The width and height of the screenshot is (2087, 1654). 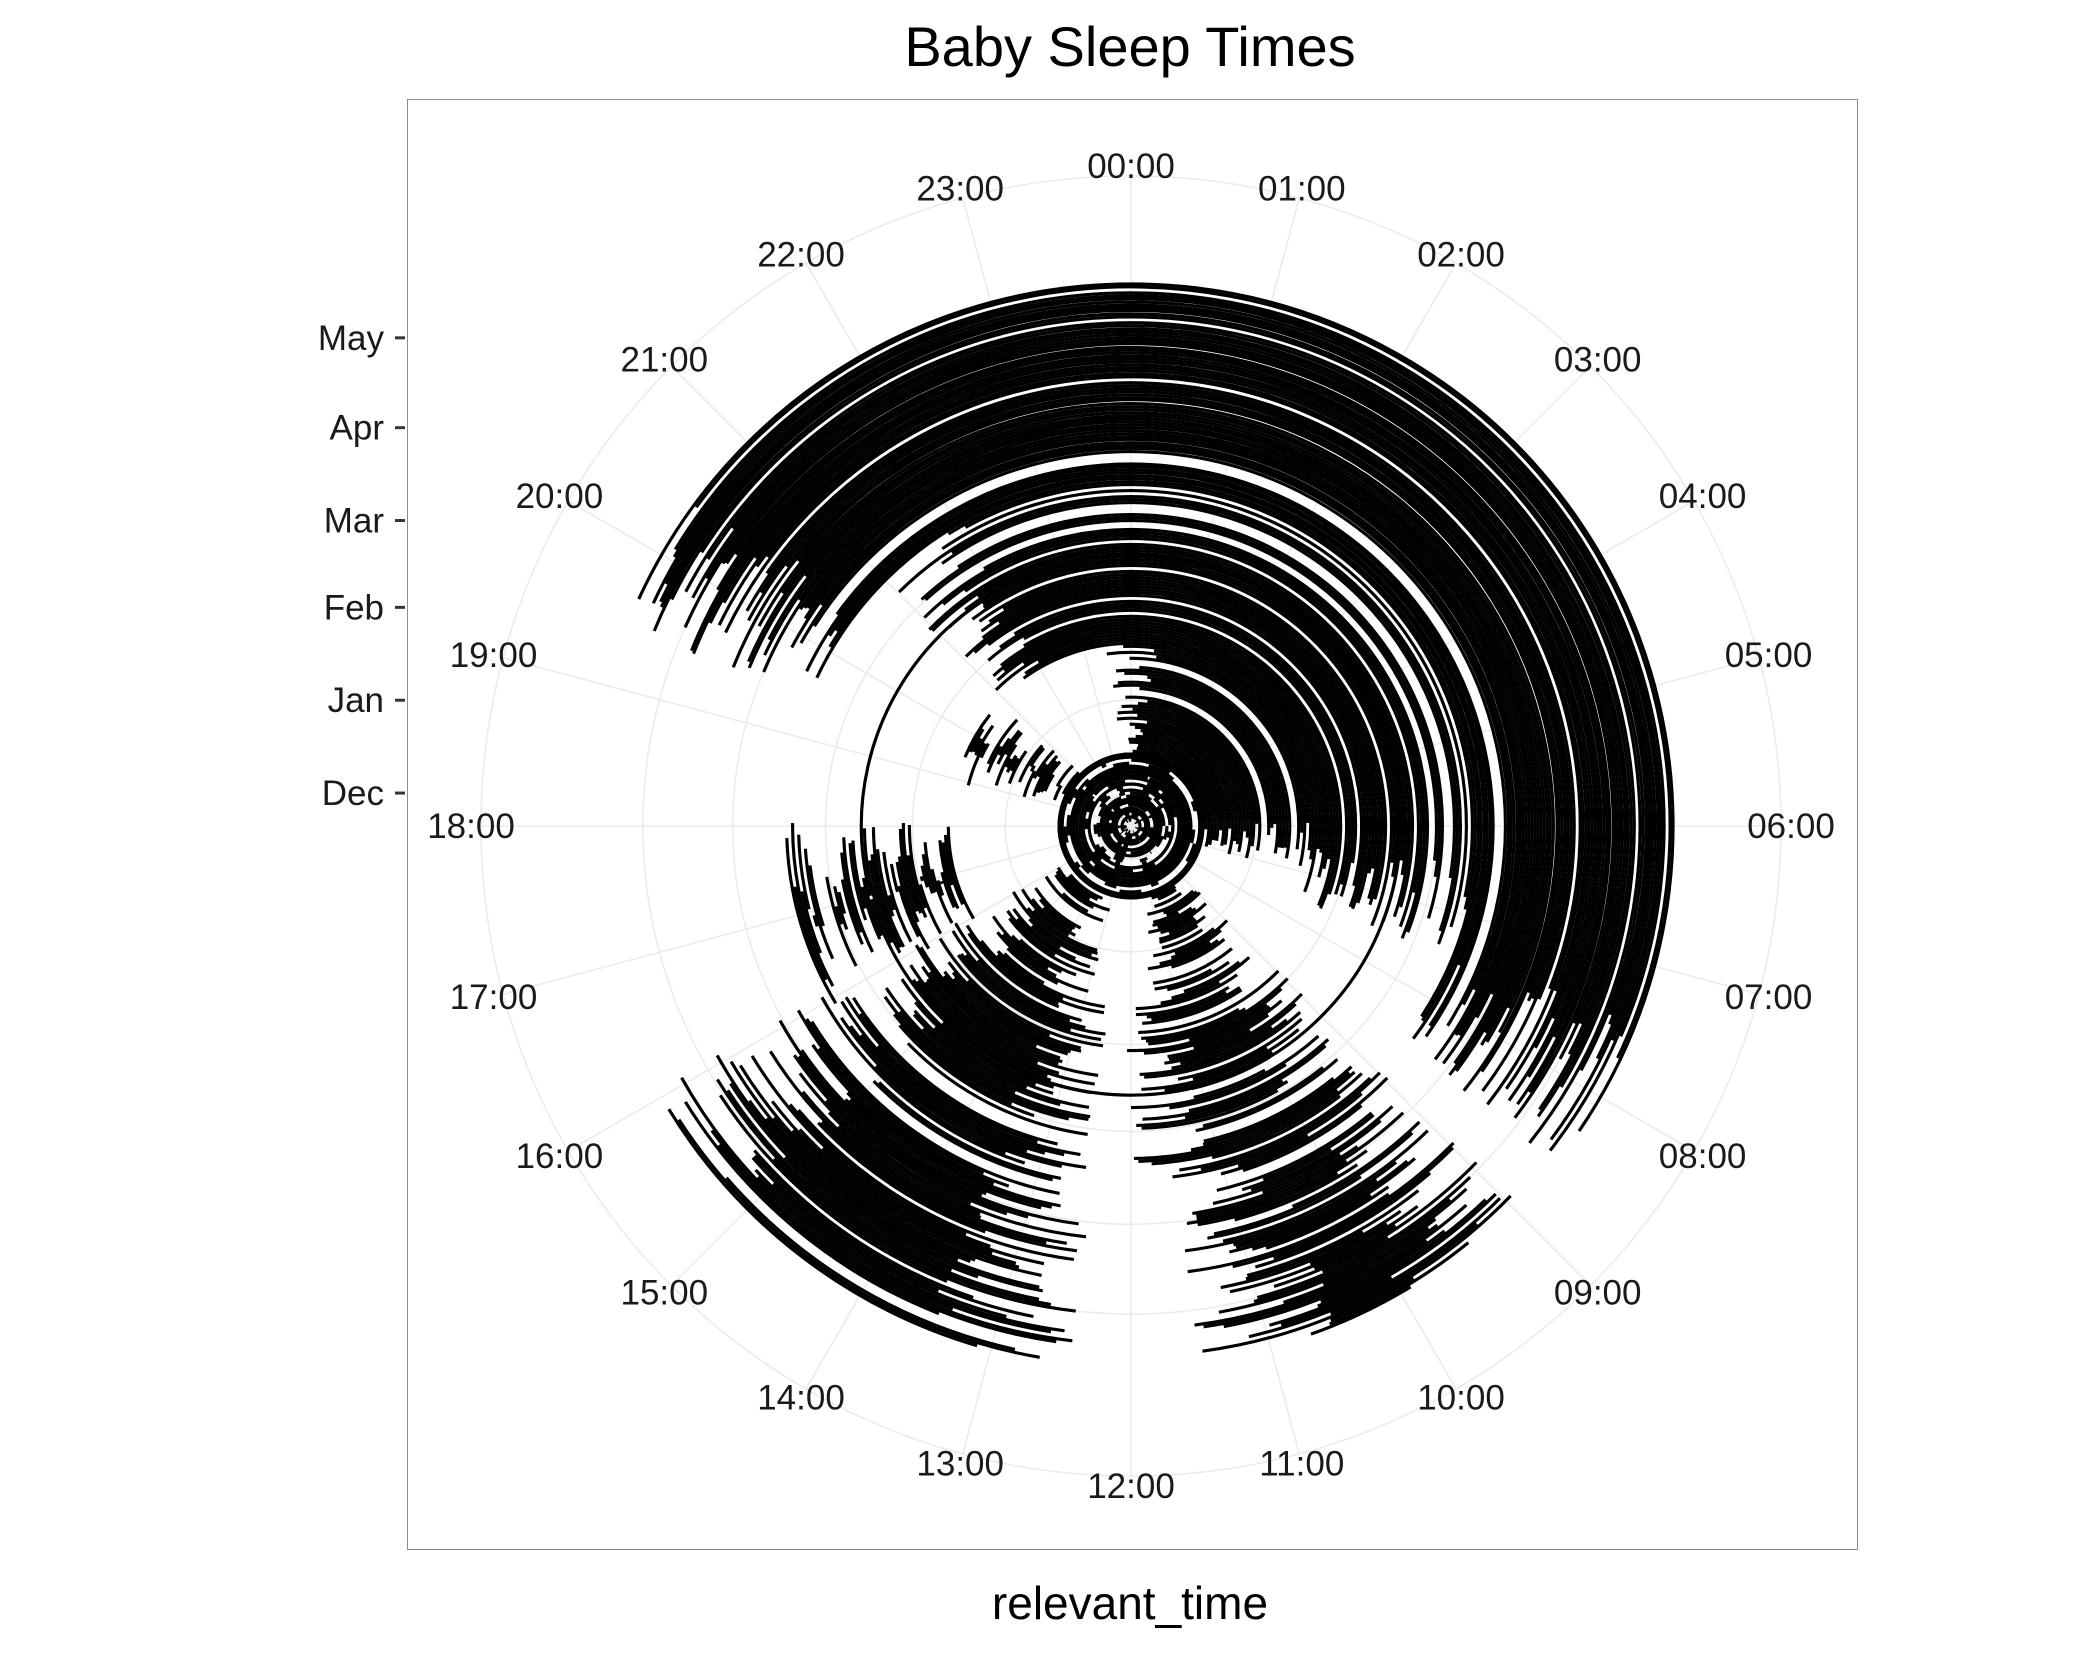 What do you see at coordinates (1302, 189) in the screenshot?
I see `hour-tick-label: 01:00` at bounding box center [1302, 189].